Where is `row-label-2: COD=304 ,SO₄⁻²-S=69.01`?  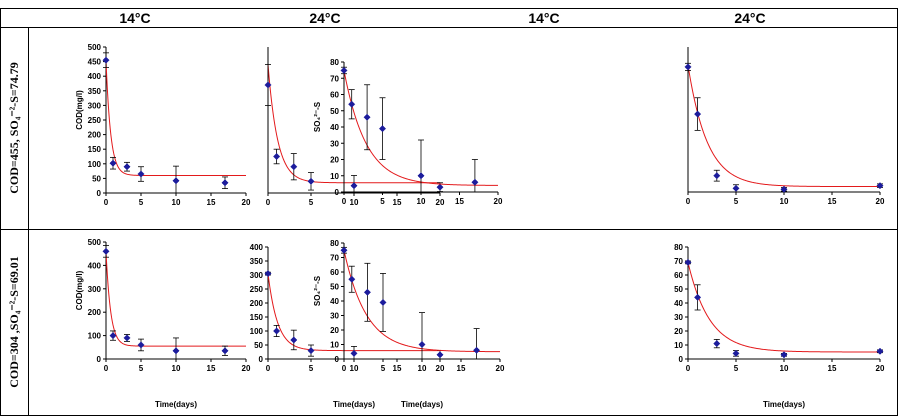
row-label-2: COD=304 ,SO₄⁻²-S=69.01 is located at coordinates (14, 322).